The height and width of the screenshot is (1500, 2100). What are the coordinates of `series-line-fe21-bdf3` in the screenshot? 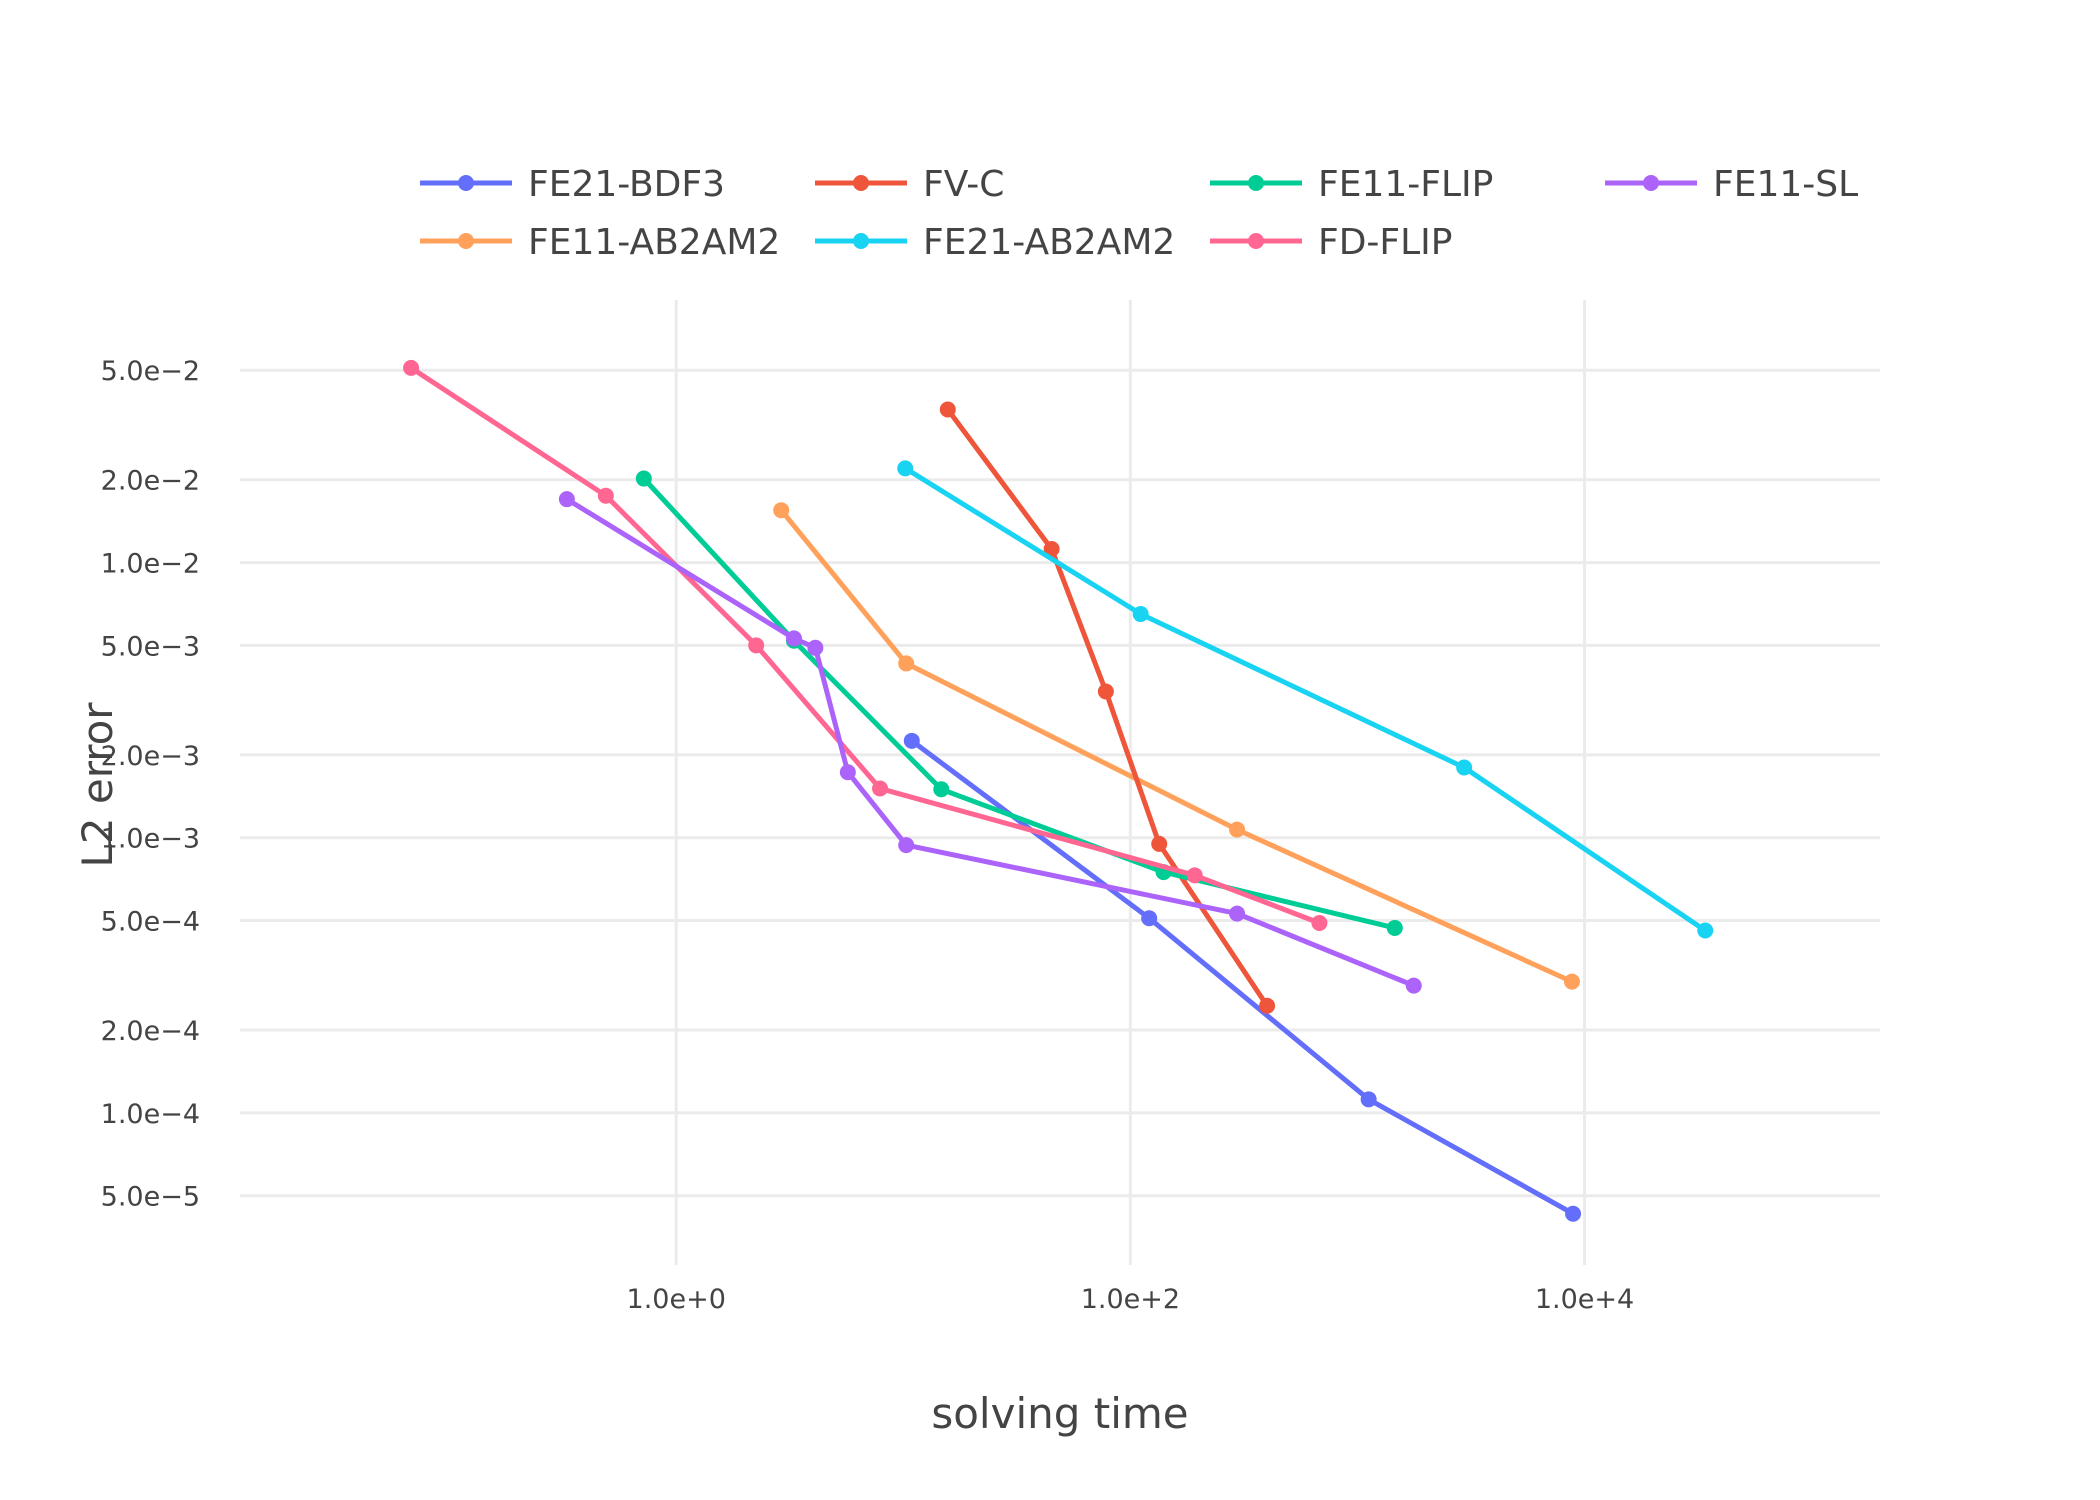 It's located at (1242, 977).